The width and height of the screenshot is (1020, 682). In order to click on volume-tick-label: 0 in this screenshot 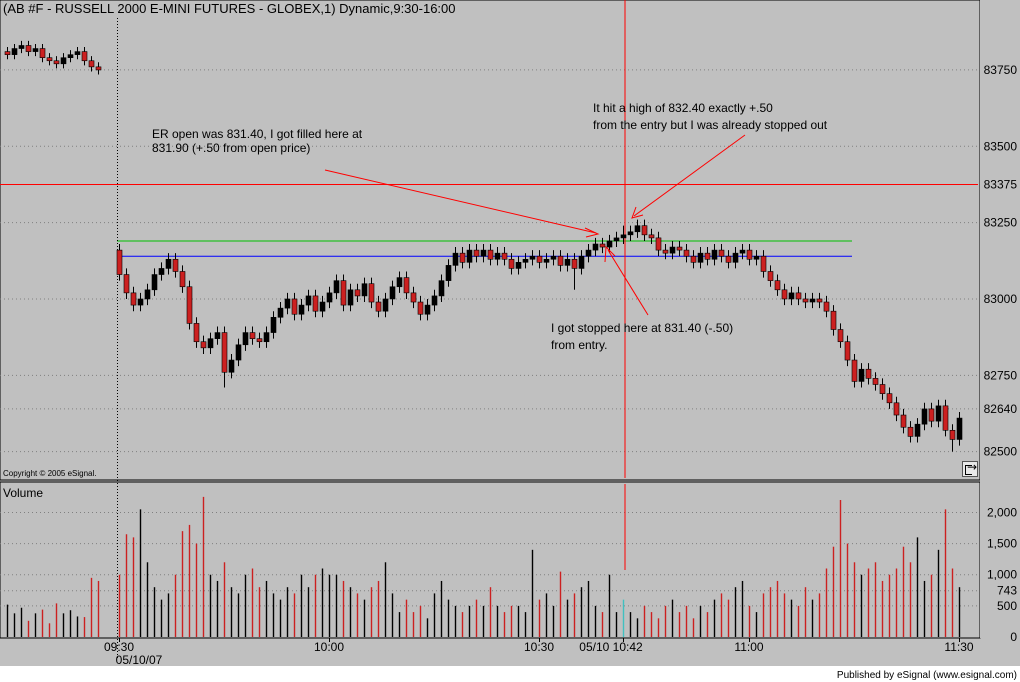, I will do `click(1013, 637)`.